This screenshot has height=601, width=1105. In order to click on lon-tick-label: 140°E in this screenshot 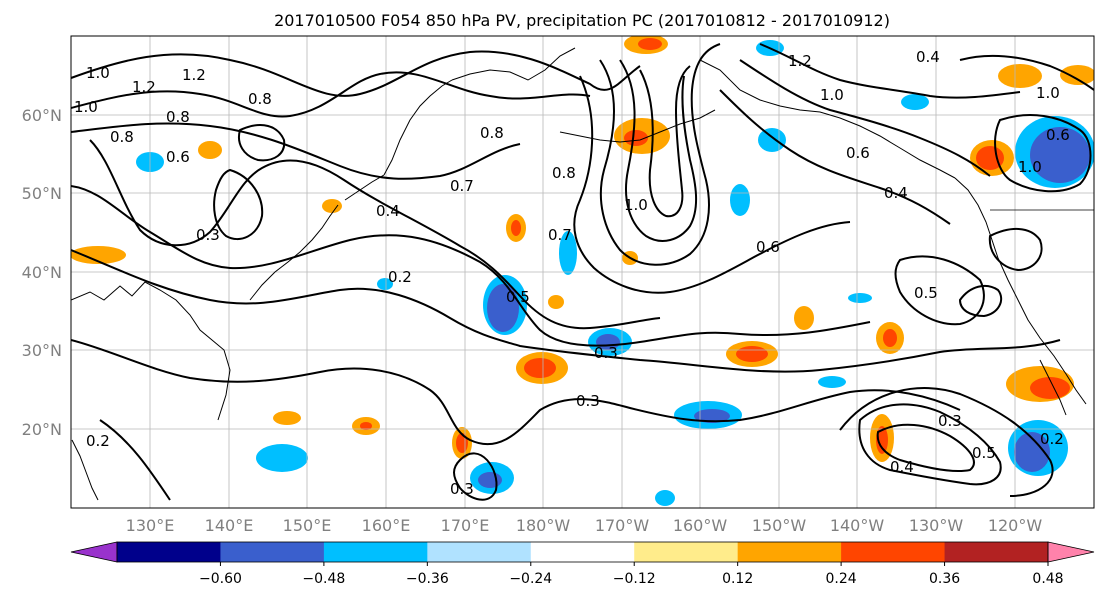, I will do `click(229, 525)`.